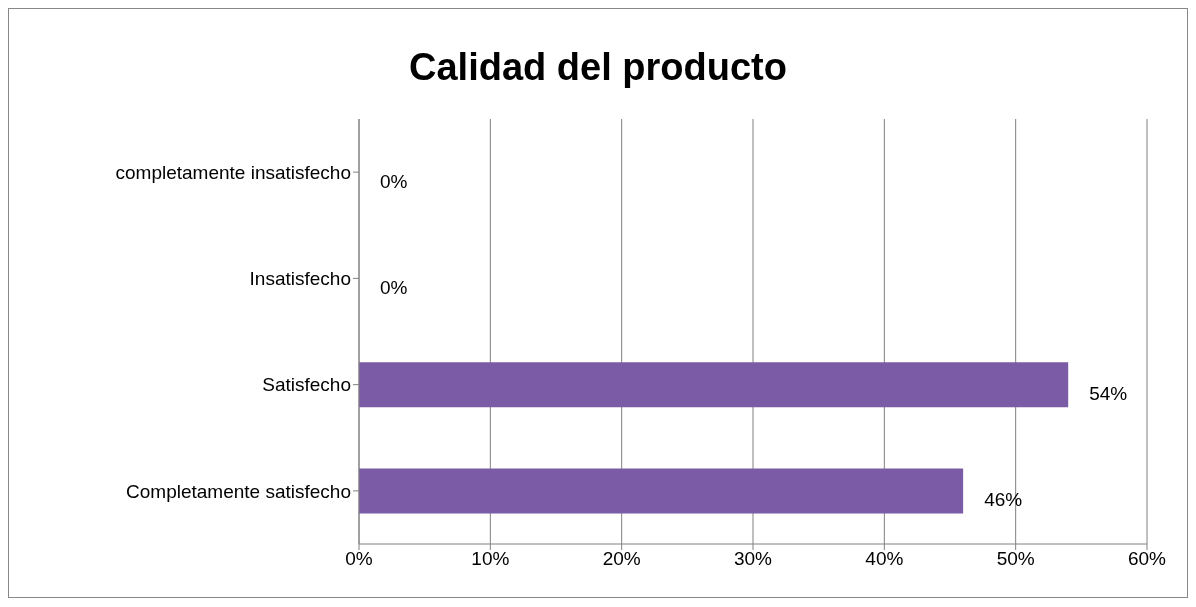 The width and height of the screenshot is (1196, 607). What do you see at coordinates (1015, 559) in the screenshot?
I see `x-tick-label: 50%` at bounding box center [1015, 559].